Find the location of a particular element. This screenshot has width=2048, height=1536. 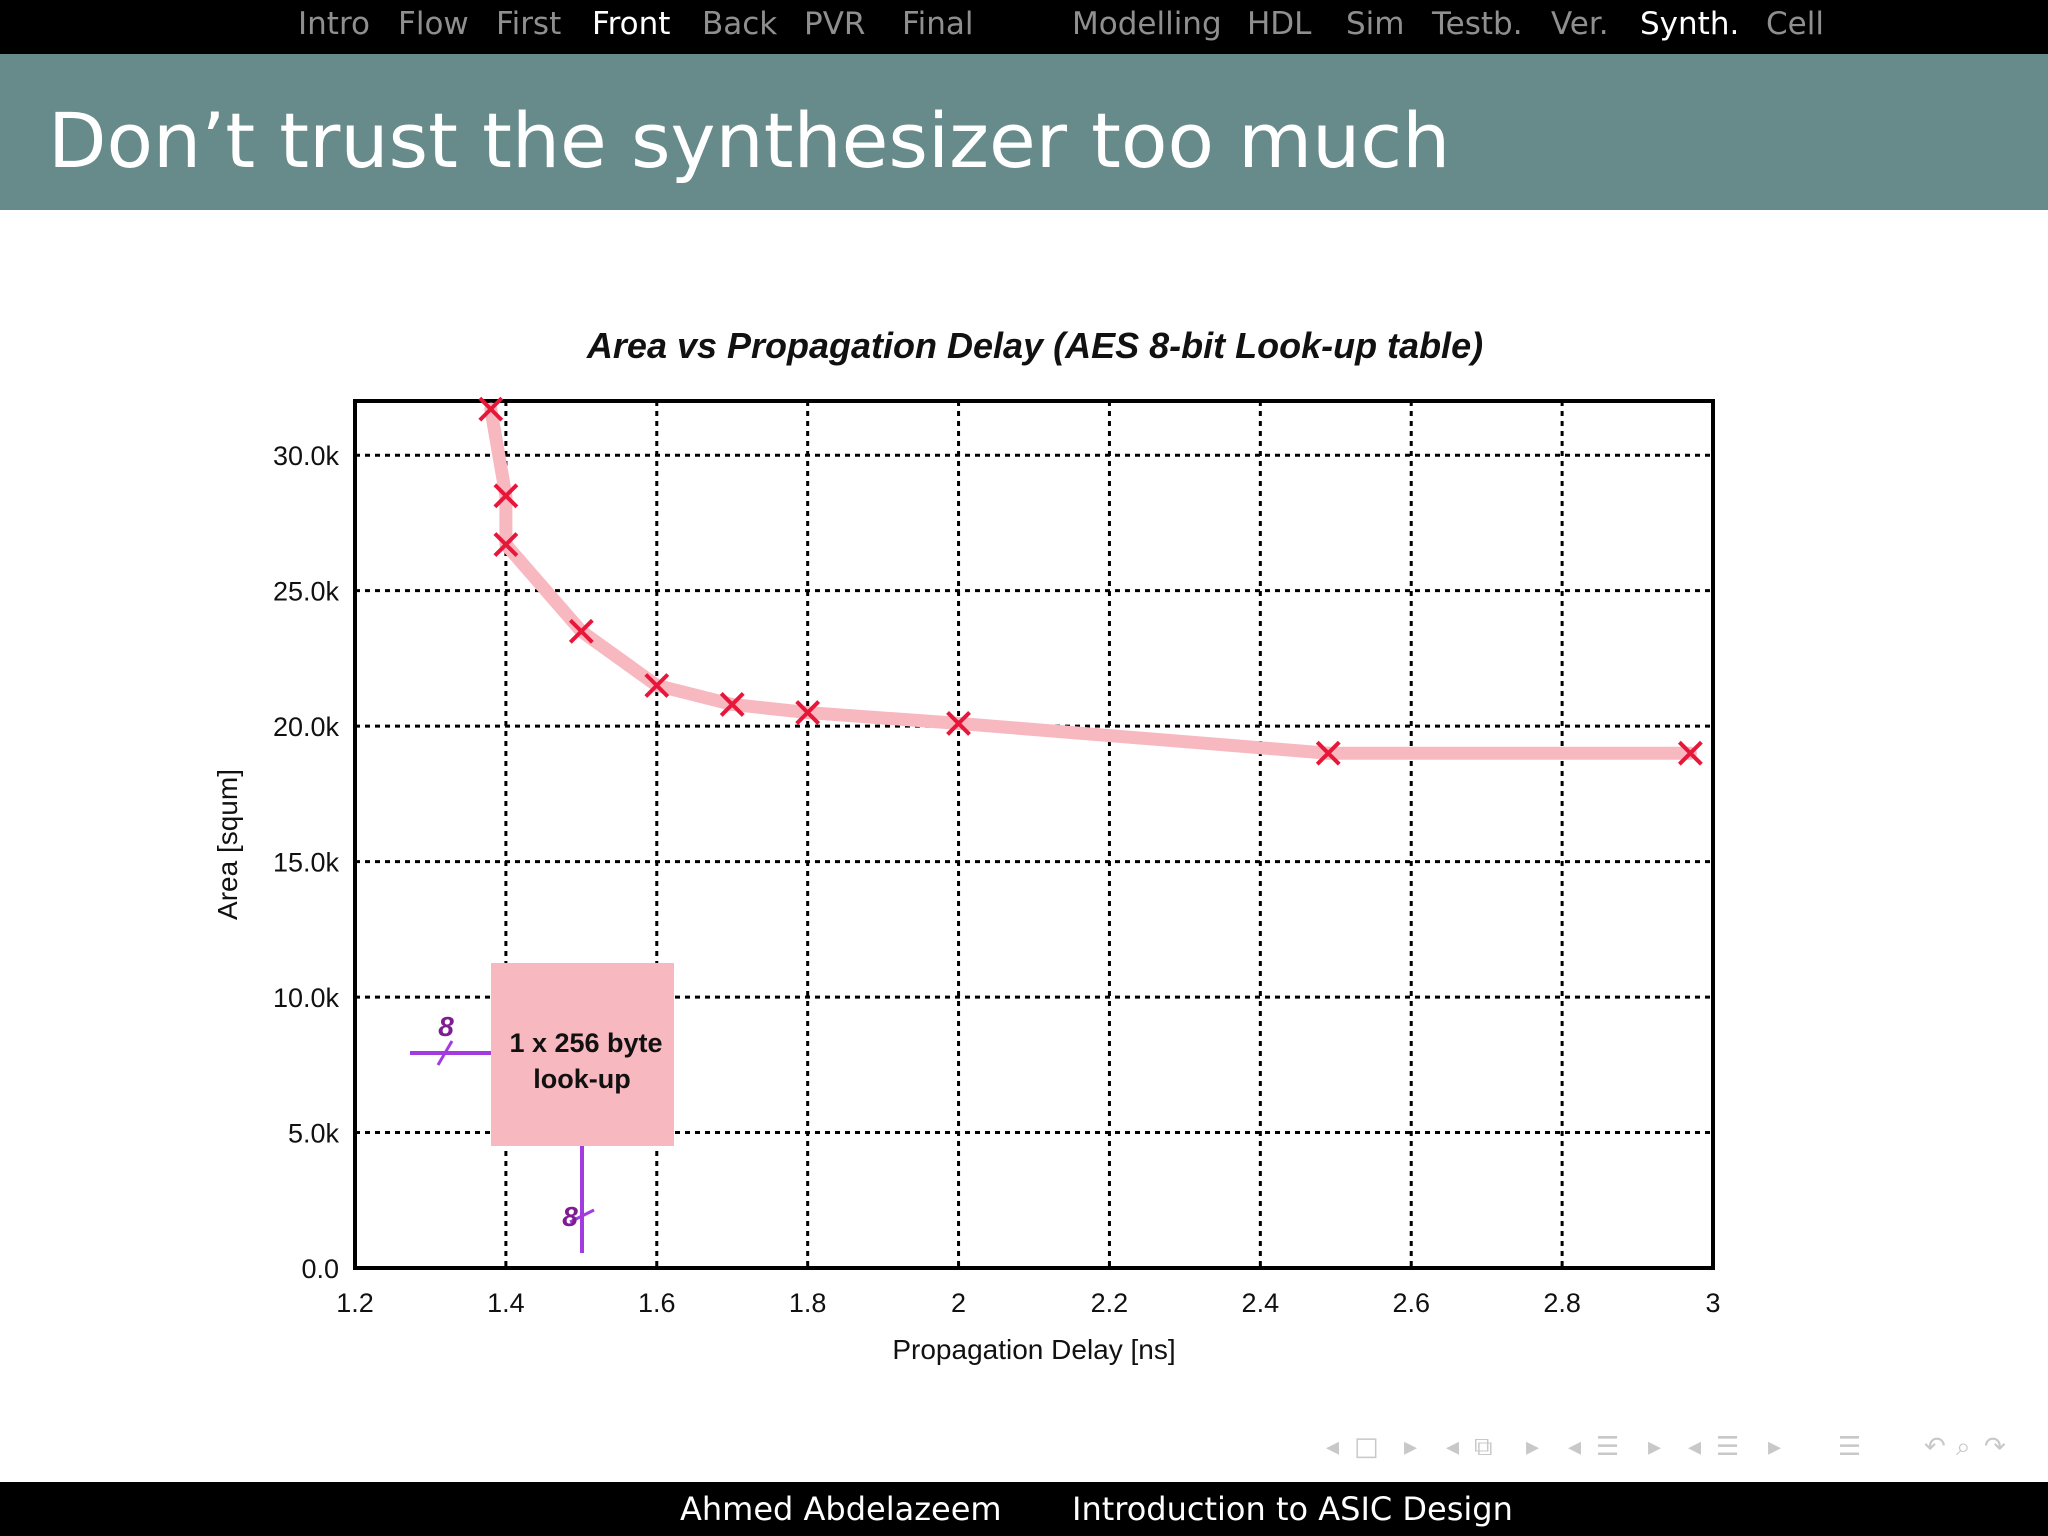

series-line is located at coordinates (1090, 581).